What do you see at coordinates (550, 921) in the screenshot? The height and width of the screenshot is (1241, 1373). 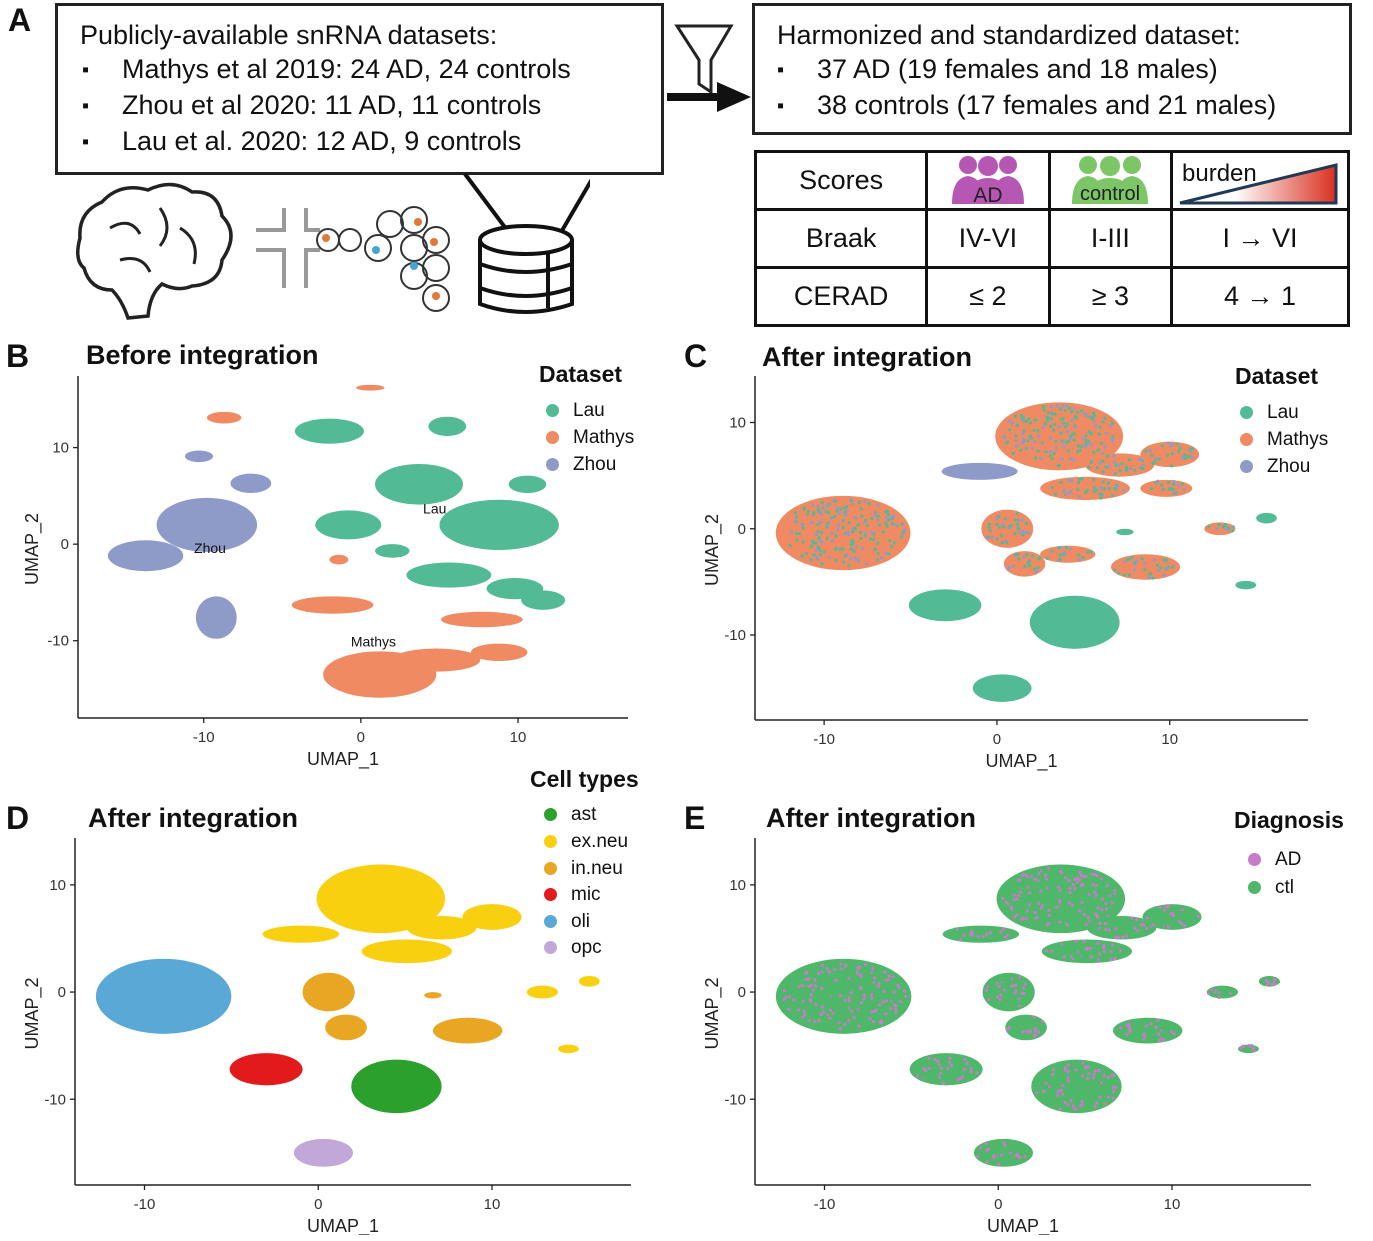 I see `legend-dot` at bounding box center [550, 921].